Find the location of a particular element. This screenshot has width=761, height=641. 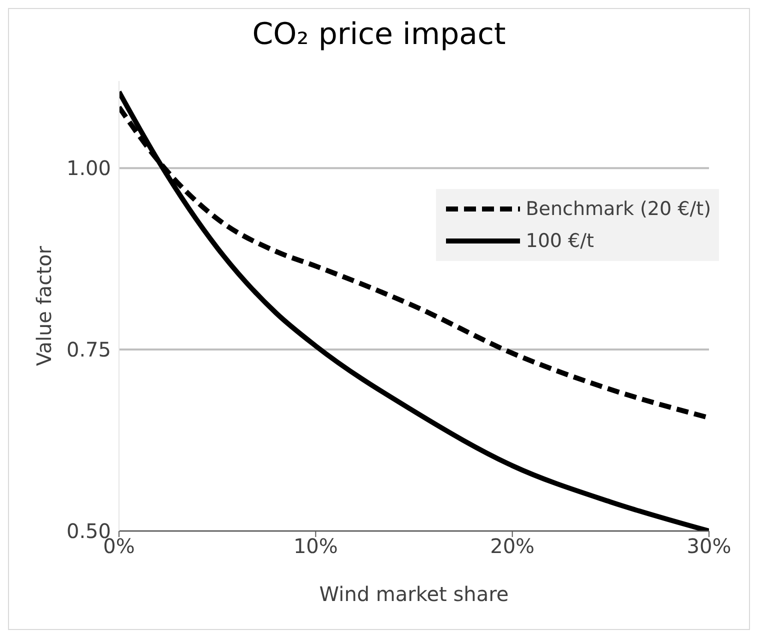

chart-title: CO₂ price impact is located at coordinates (379, 35).